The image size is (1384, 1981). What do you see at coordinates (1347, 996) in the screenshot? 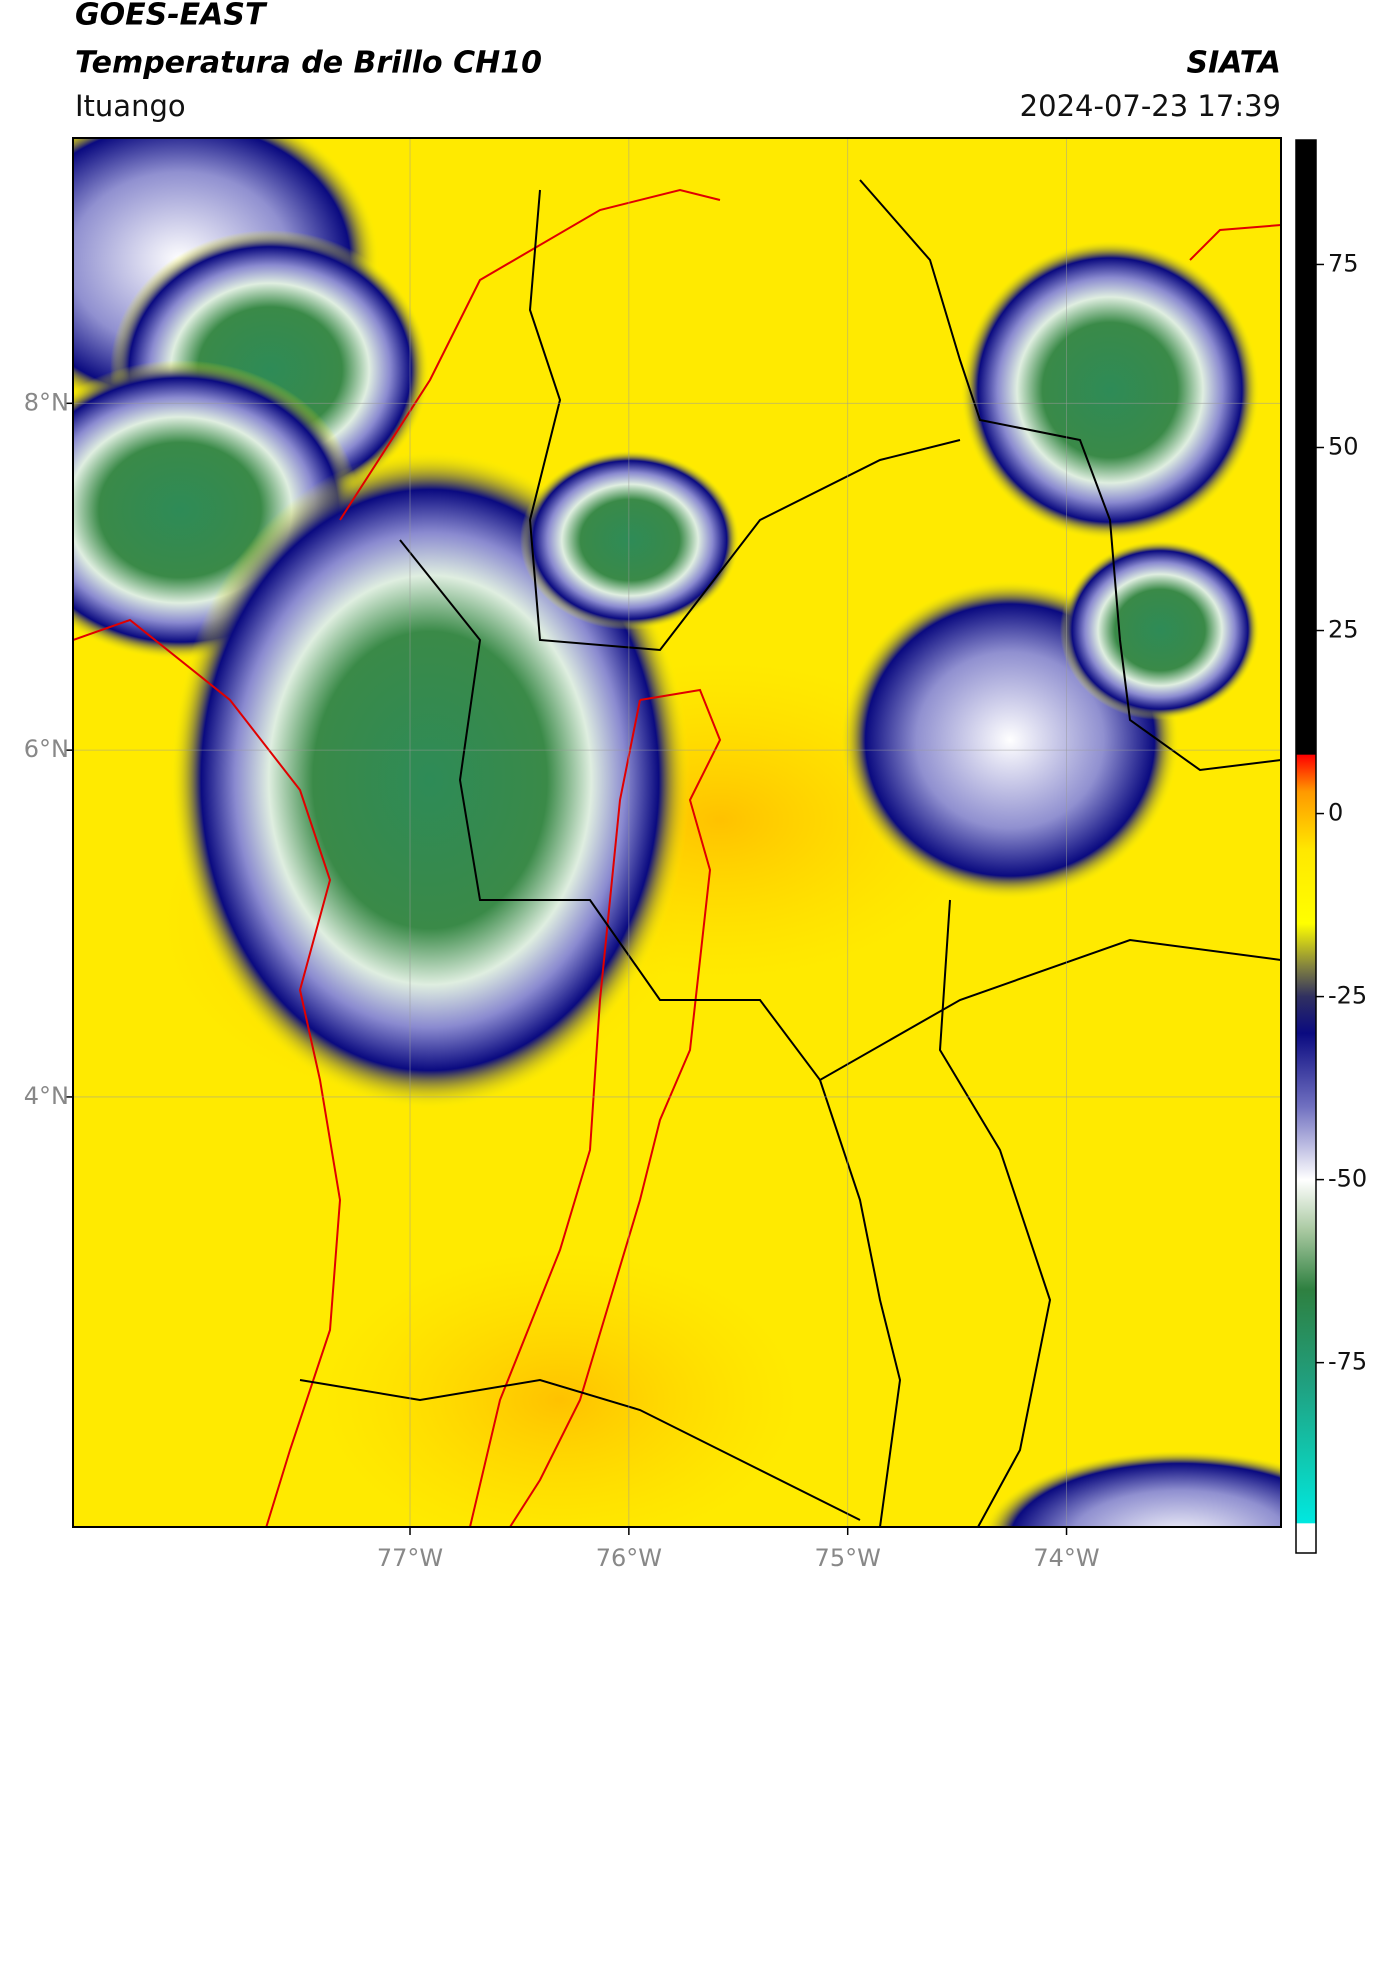
I see `colorbar-tick-label: -25` at bounding box center [1347, 996].